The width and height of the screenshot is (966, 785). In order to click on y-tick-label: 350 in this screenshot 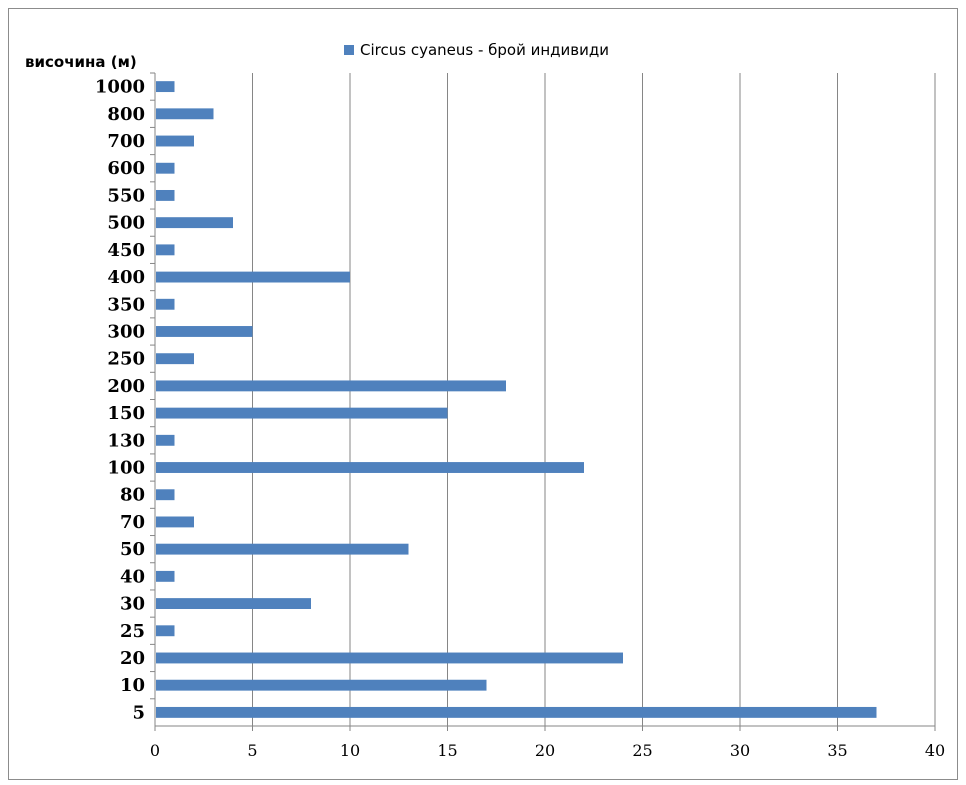, I will do `click(126, 304)`.